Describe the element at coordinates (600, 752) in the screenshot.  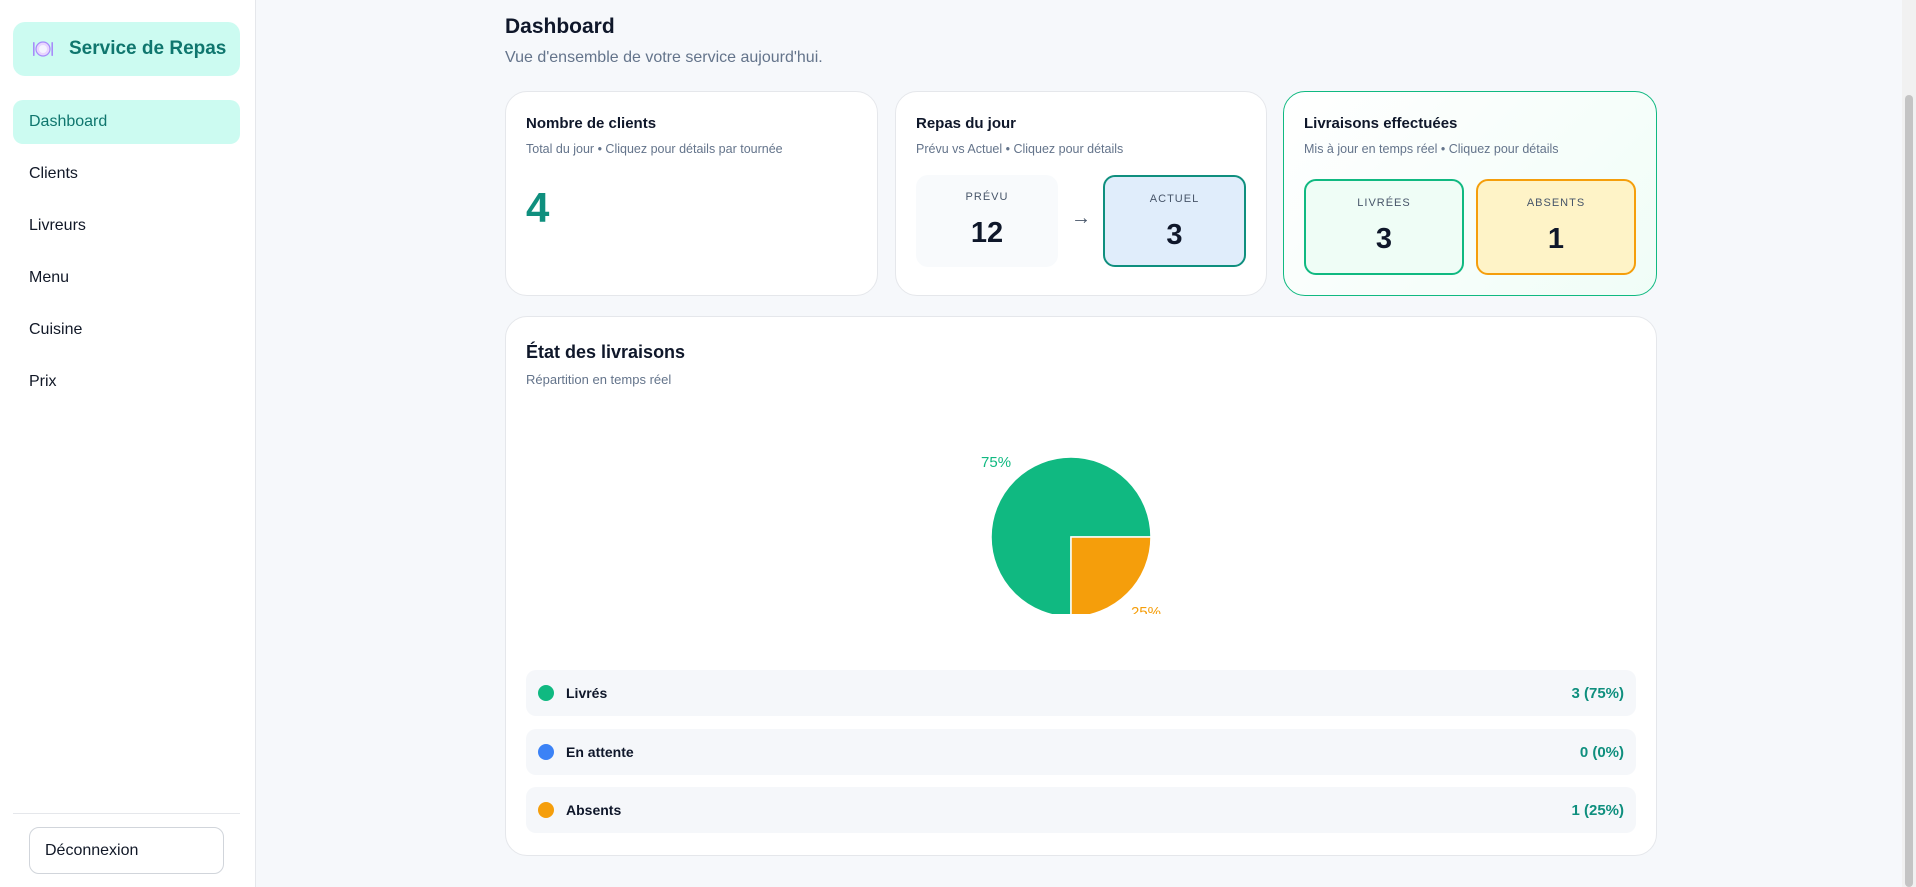
I see `legend-label: En attente` at that location.